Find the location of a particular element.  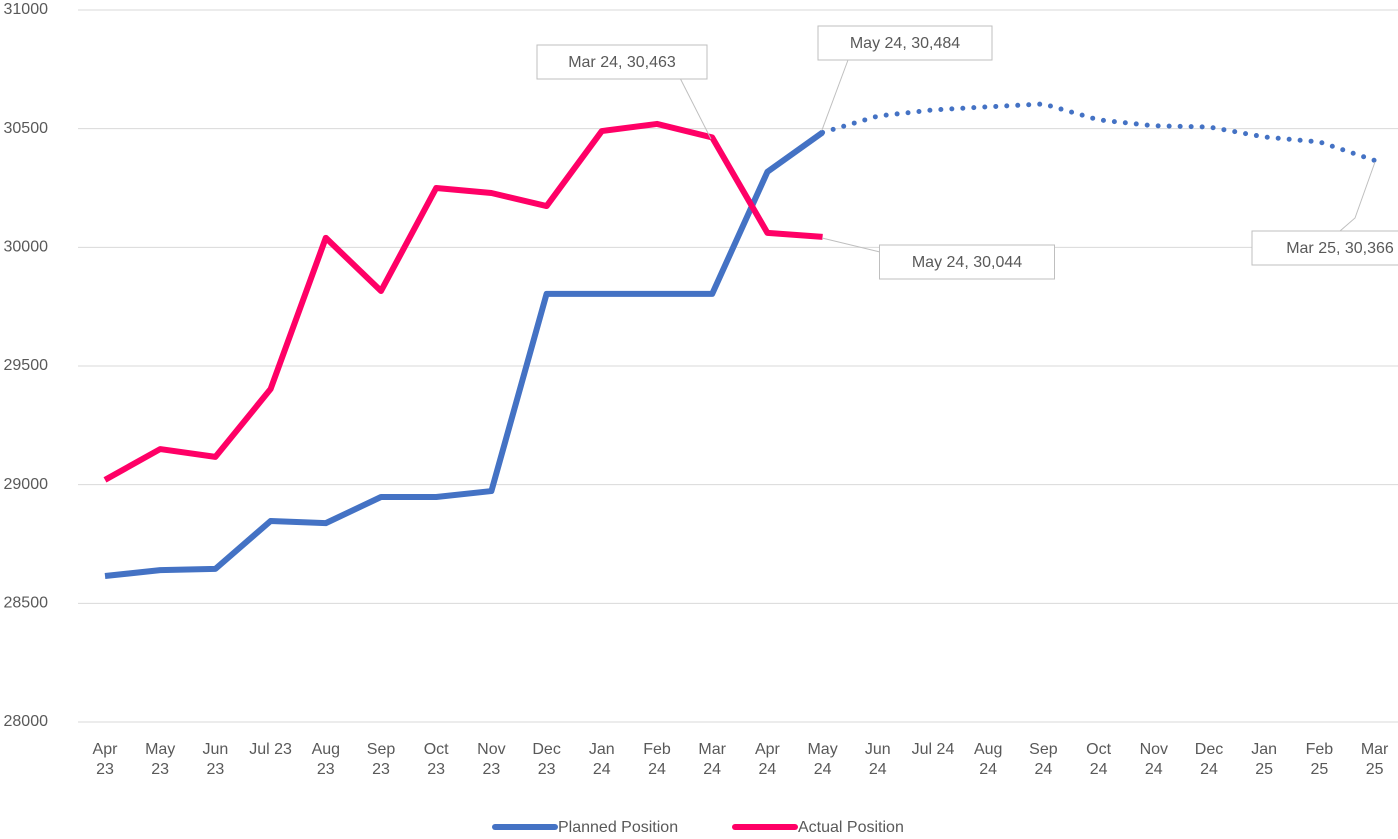

x-tick-label: Sep 24 is located at coordinates (1043, 759).